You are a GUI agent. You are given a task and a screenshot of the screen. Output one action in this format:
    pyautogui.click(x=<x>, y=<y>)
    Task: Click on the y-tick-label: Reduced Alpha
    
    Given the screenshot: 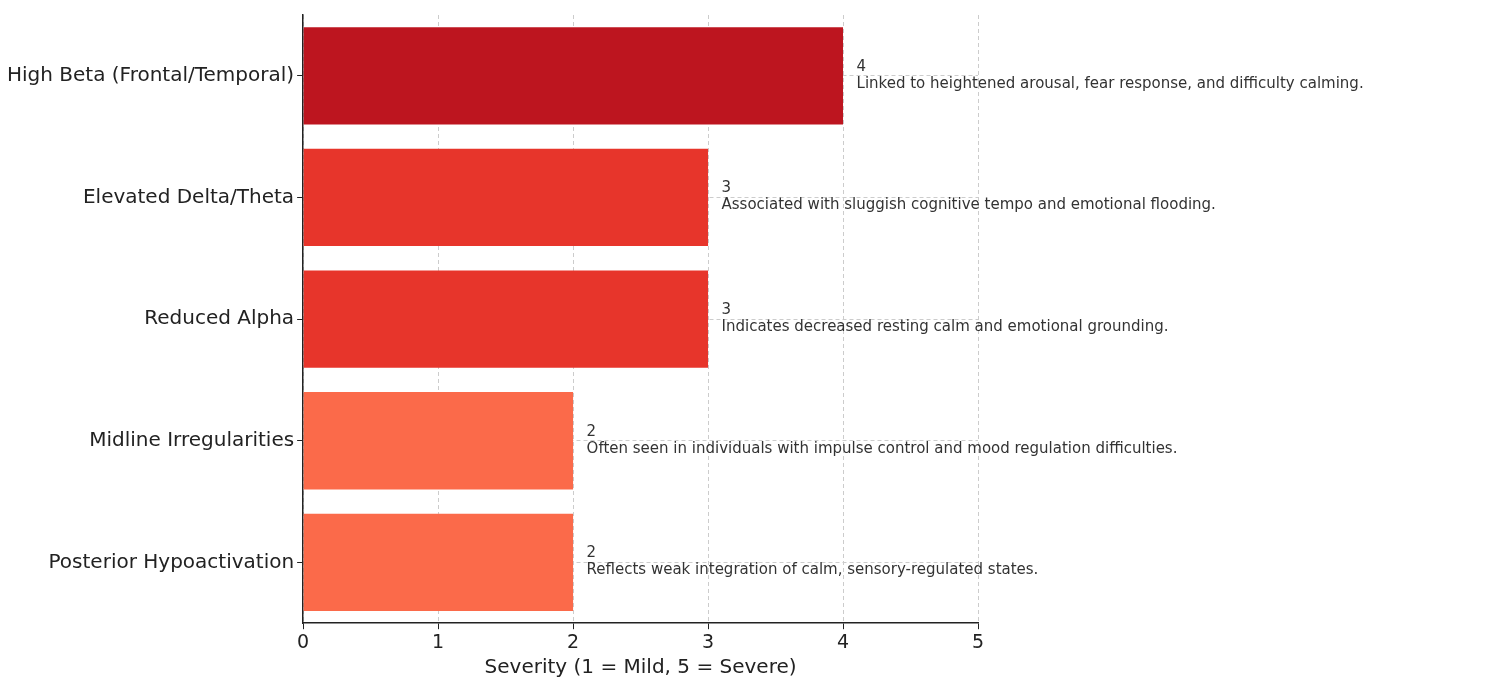 What is the action you would take?
    pyautogui.click(x=219, y=317)
    